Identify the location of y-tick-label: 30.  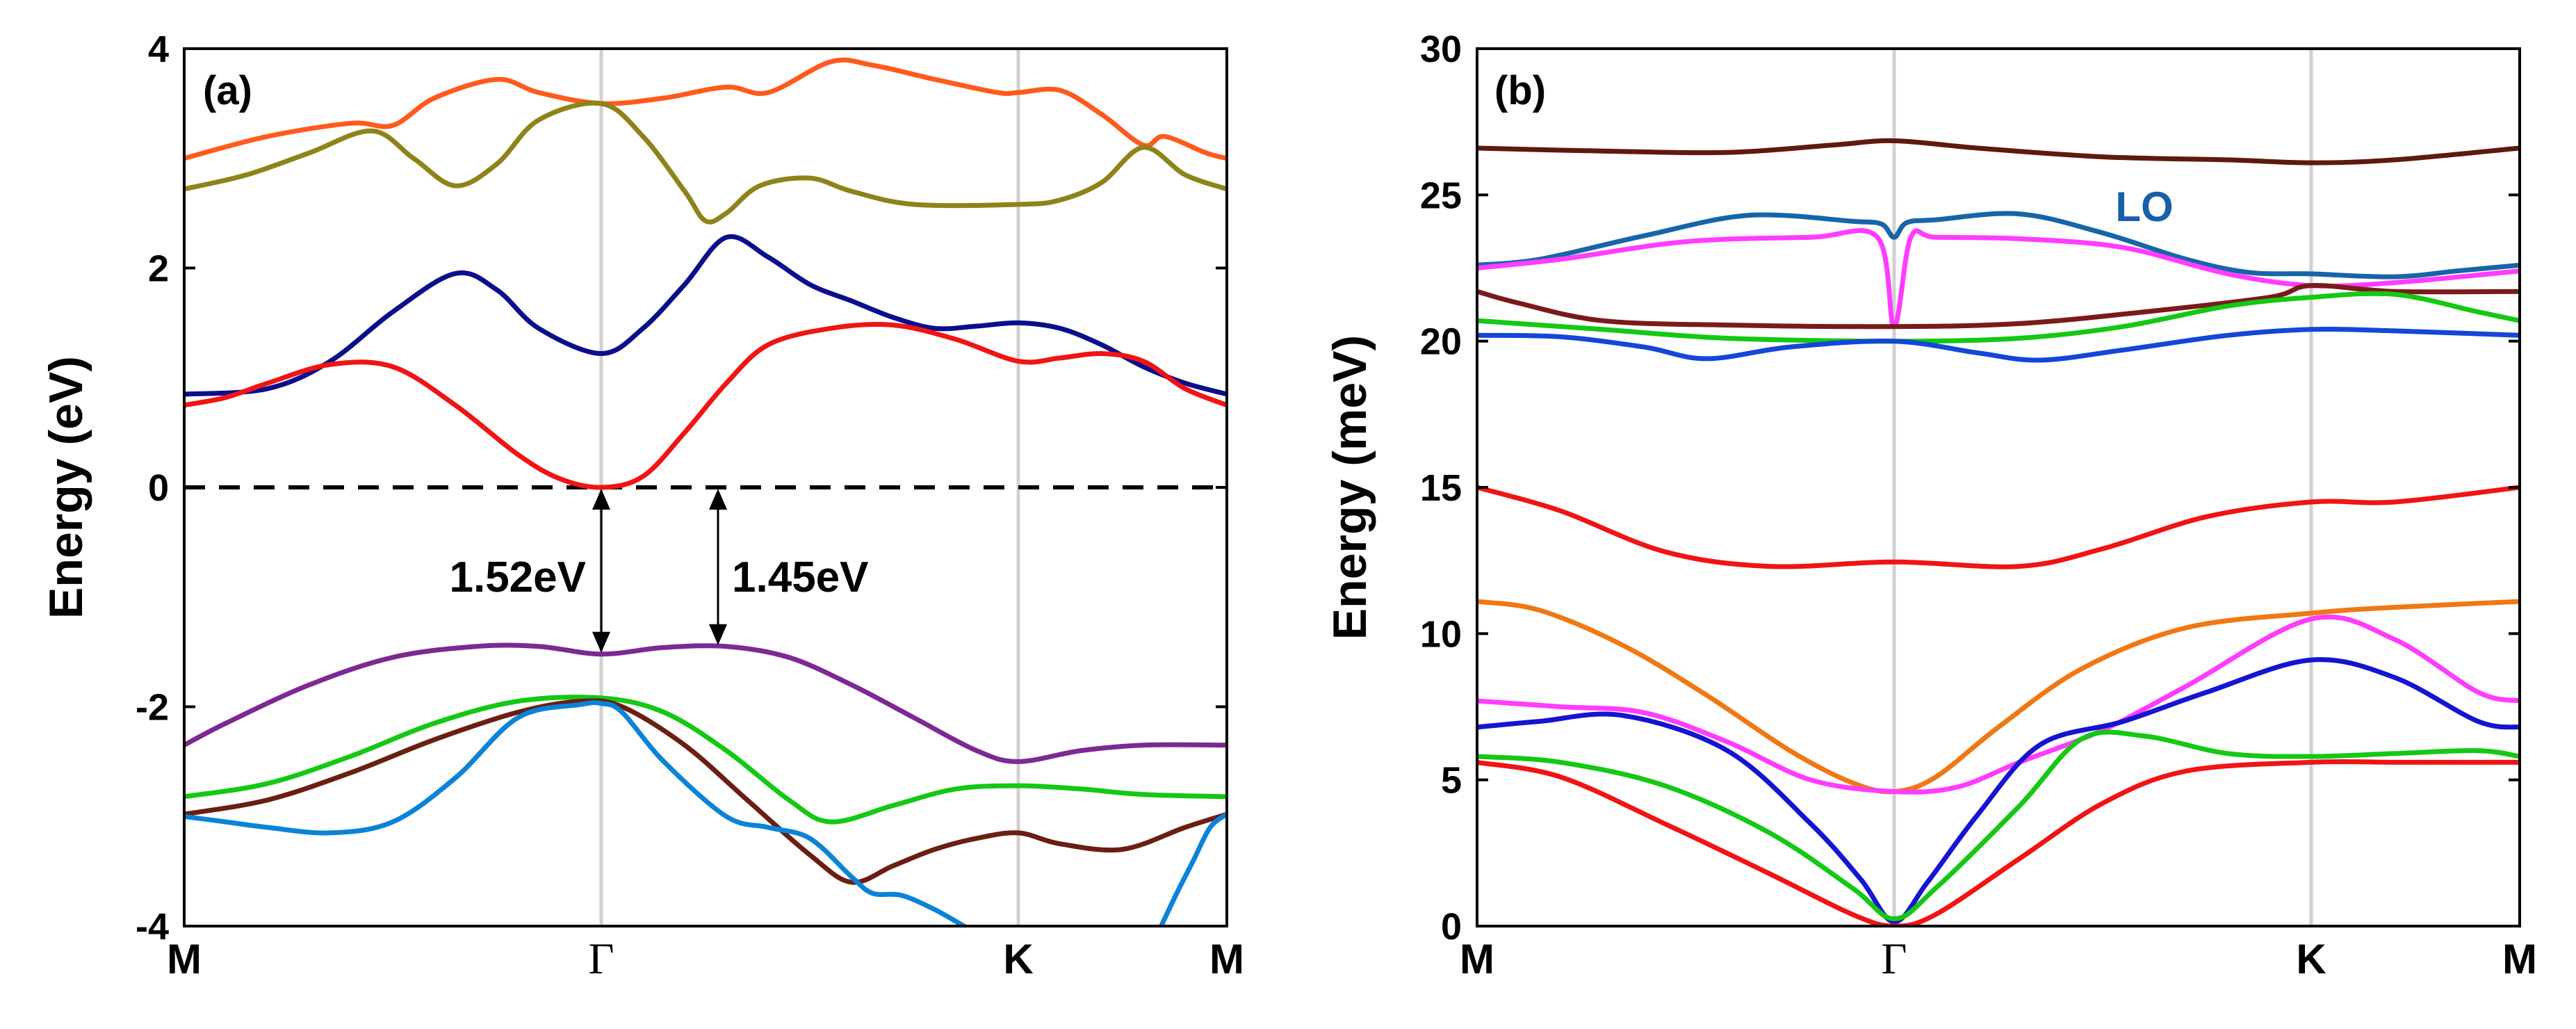
(1441, 49).